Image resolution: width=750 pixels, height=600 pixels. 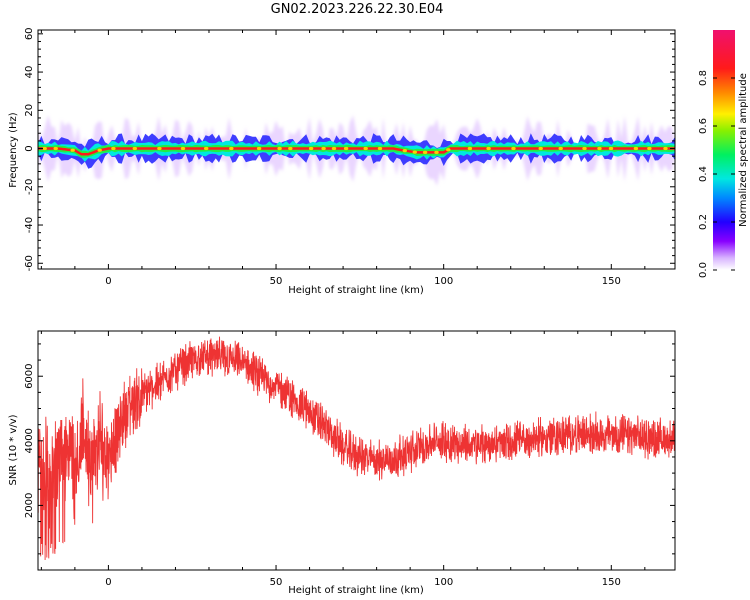 I want to click on y-tick-label: 60, so click(x=29, y=33).